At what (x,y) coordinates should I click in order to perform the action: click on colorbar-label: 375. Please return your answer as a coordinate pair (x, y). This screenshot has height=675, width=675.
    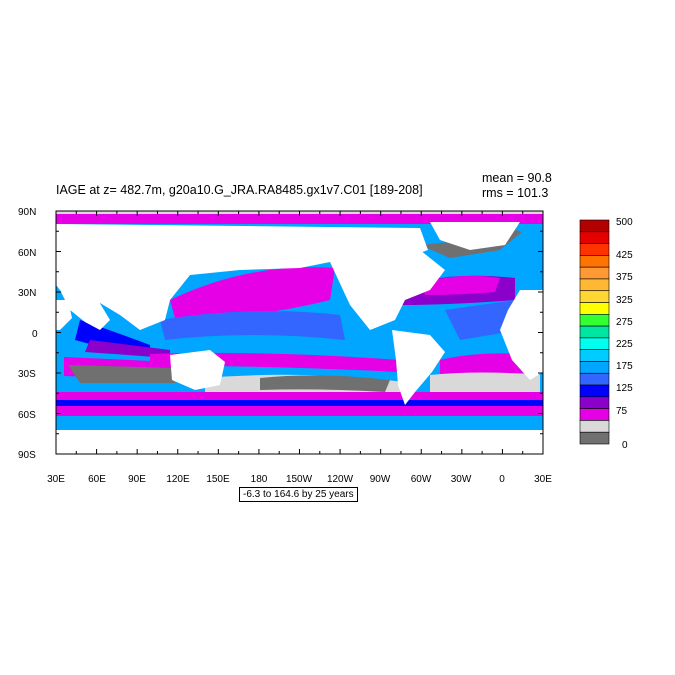
    Looking at the image, I should click on (624, 277).